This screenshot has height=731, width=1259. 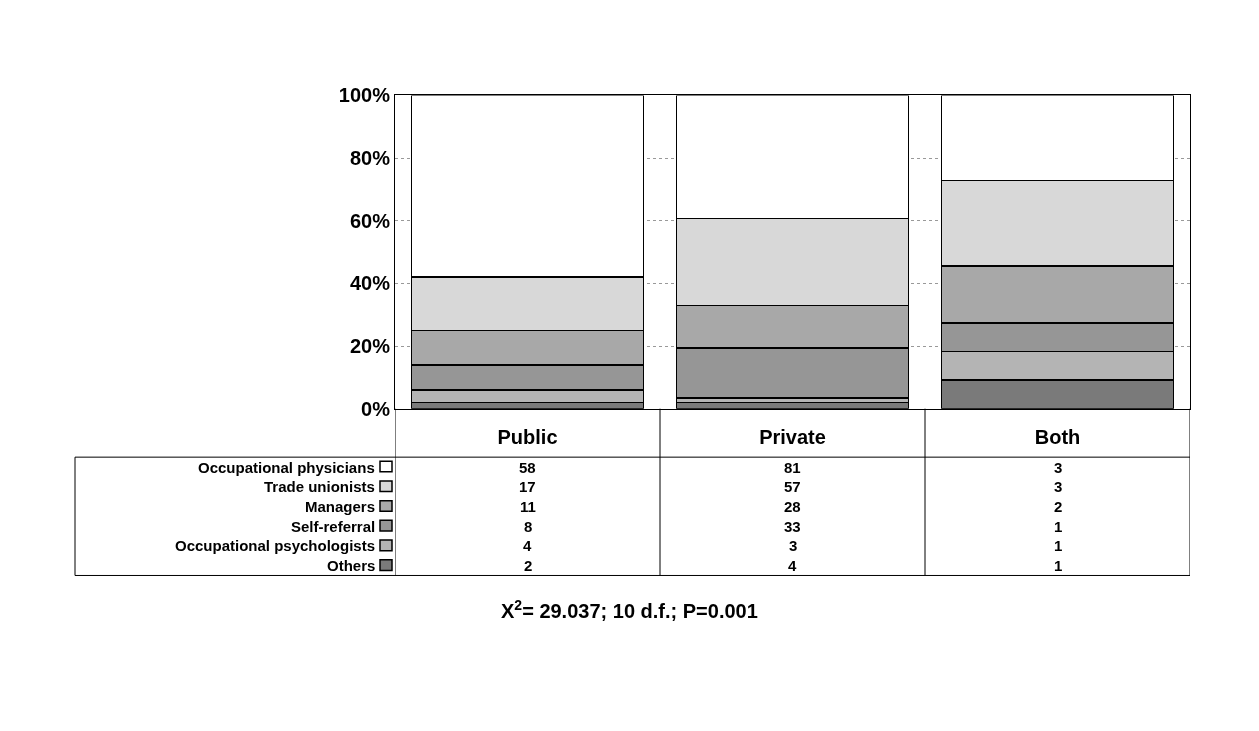 I want to click on text: 11, so click(x=528, y=506).